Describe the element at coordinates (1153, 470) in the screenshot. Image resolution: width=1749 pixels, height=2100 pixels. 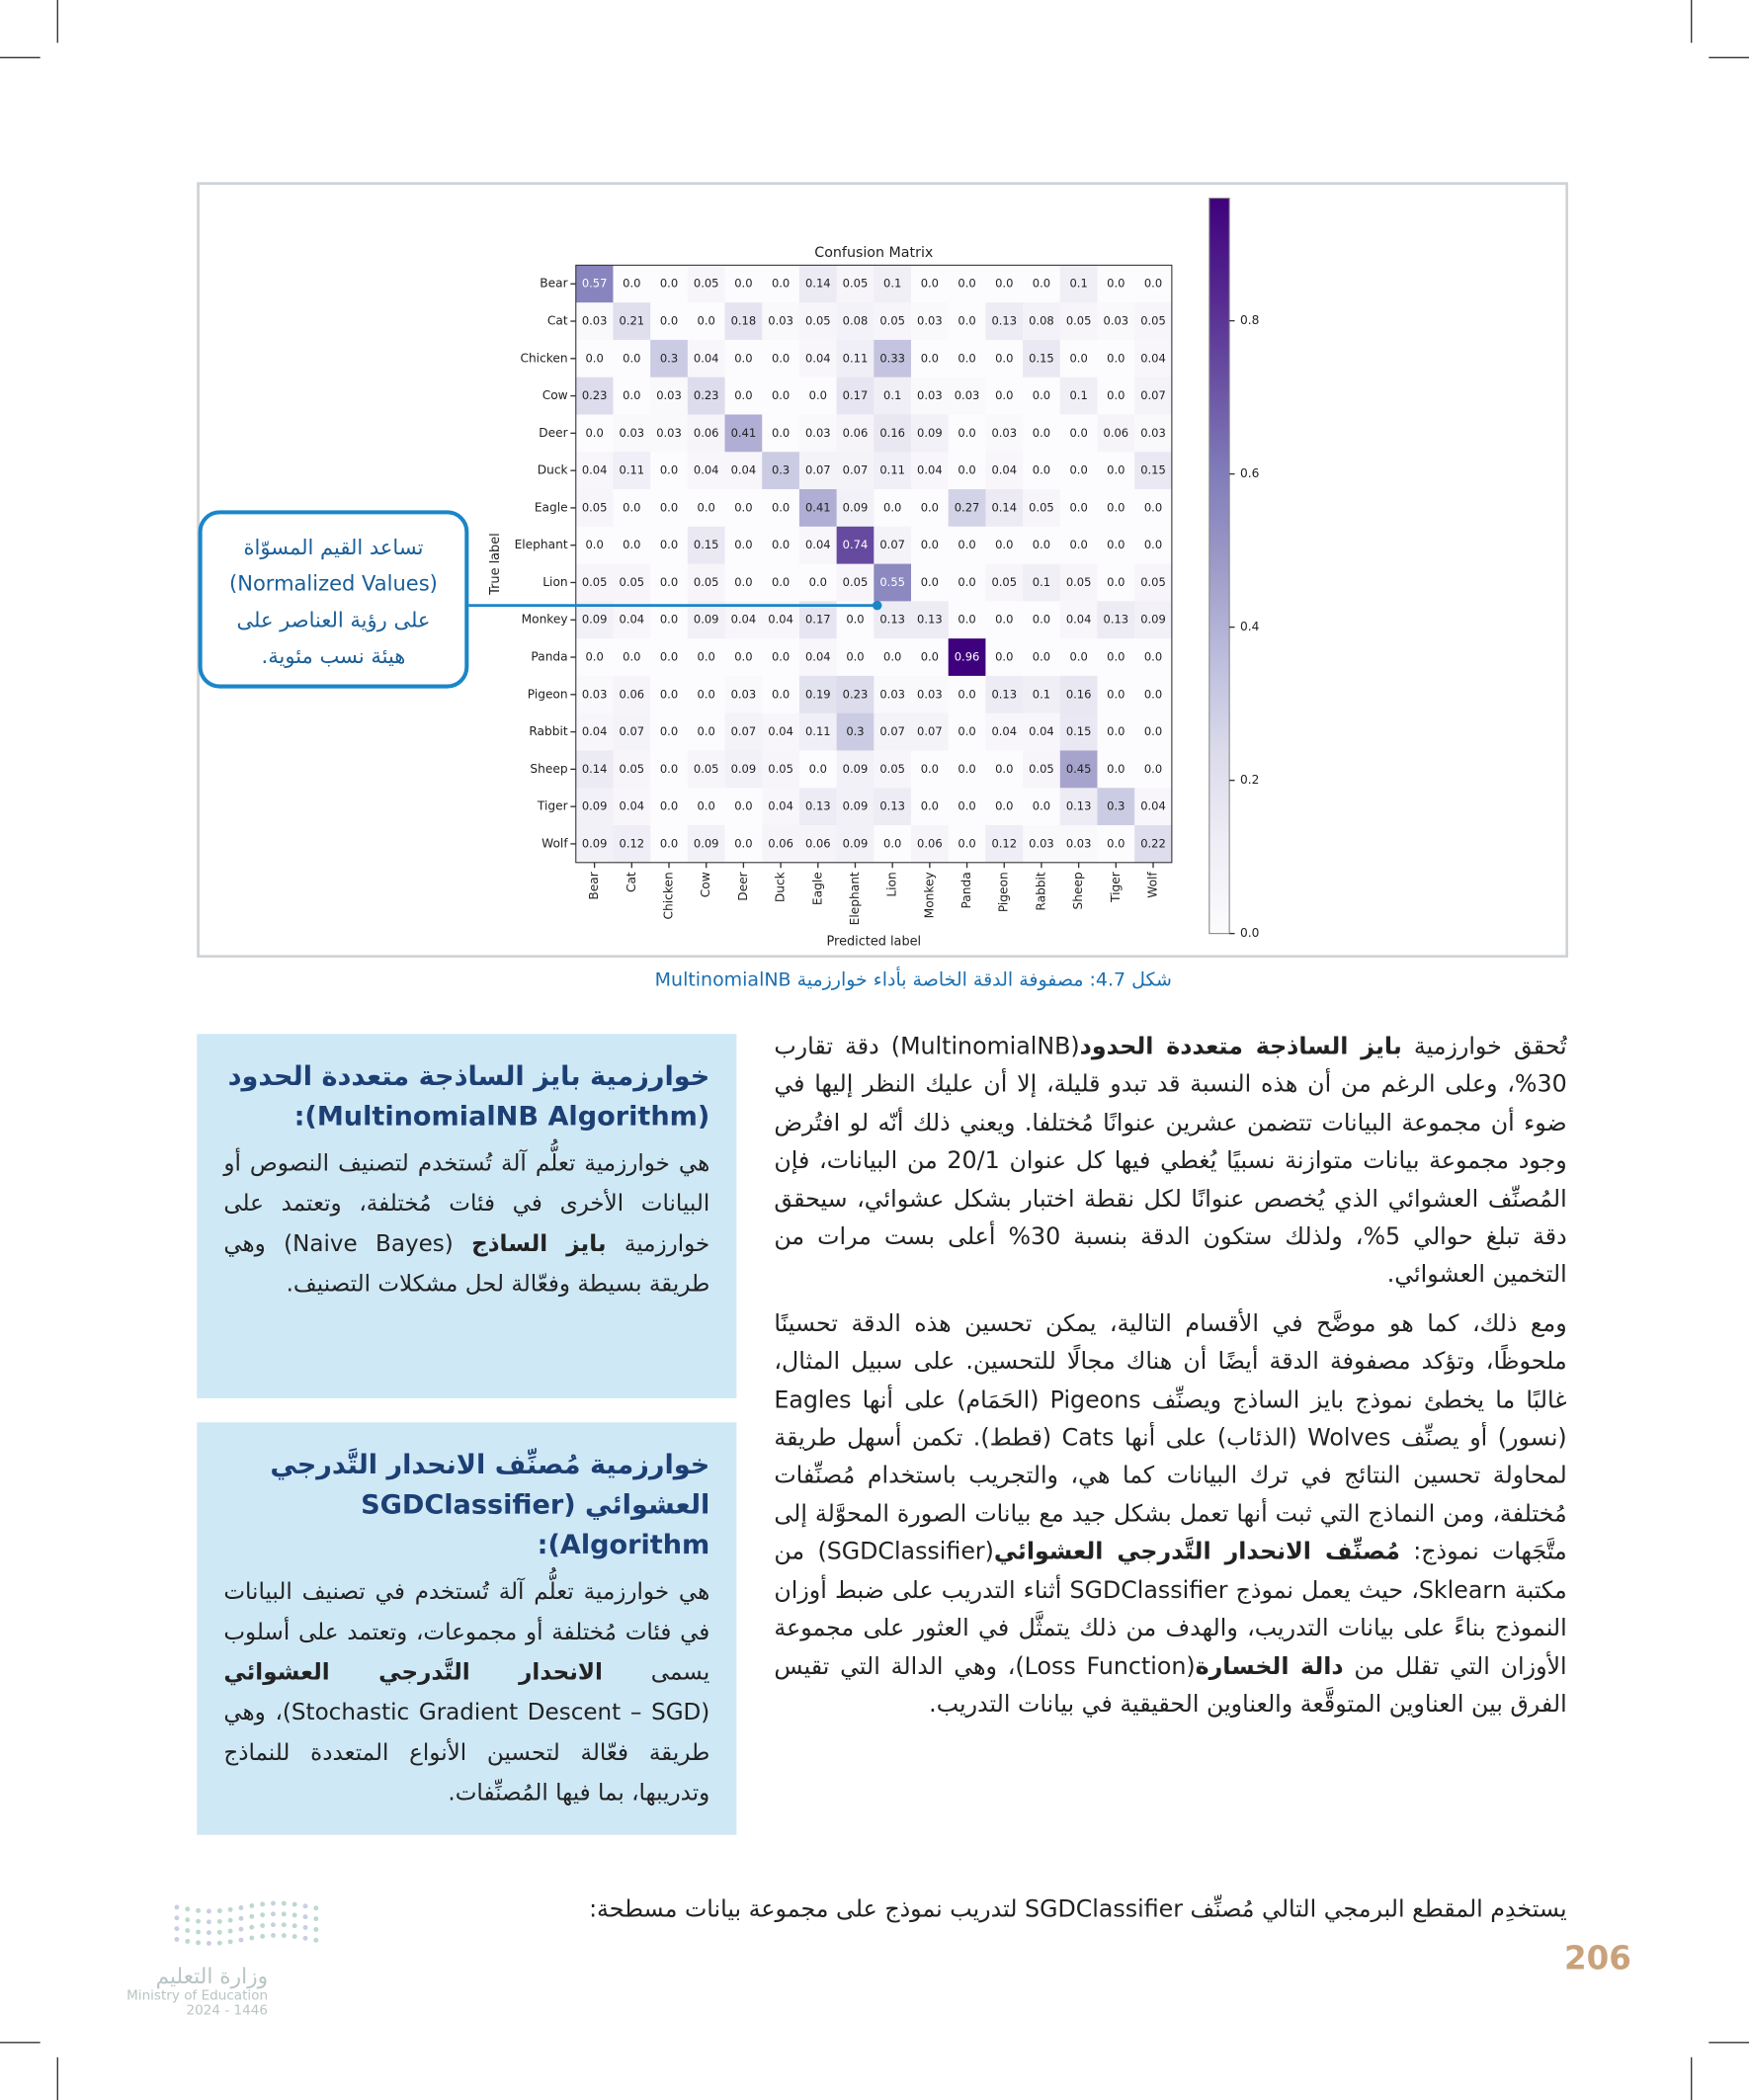
I see `cell-label: 0.15` at that location.